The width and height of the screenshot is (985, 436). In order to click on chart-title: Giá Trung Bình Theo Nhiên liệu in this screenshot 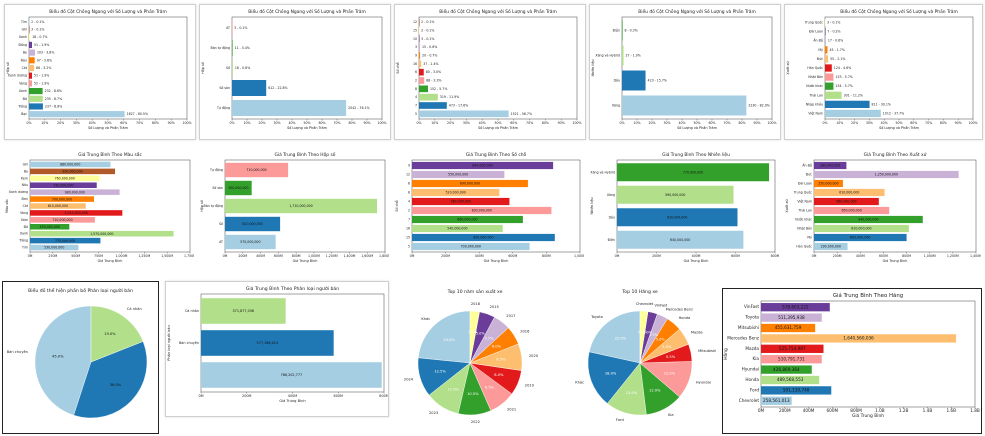, I will do `click(696, 154)`.